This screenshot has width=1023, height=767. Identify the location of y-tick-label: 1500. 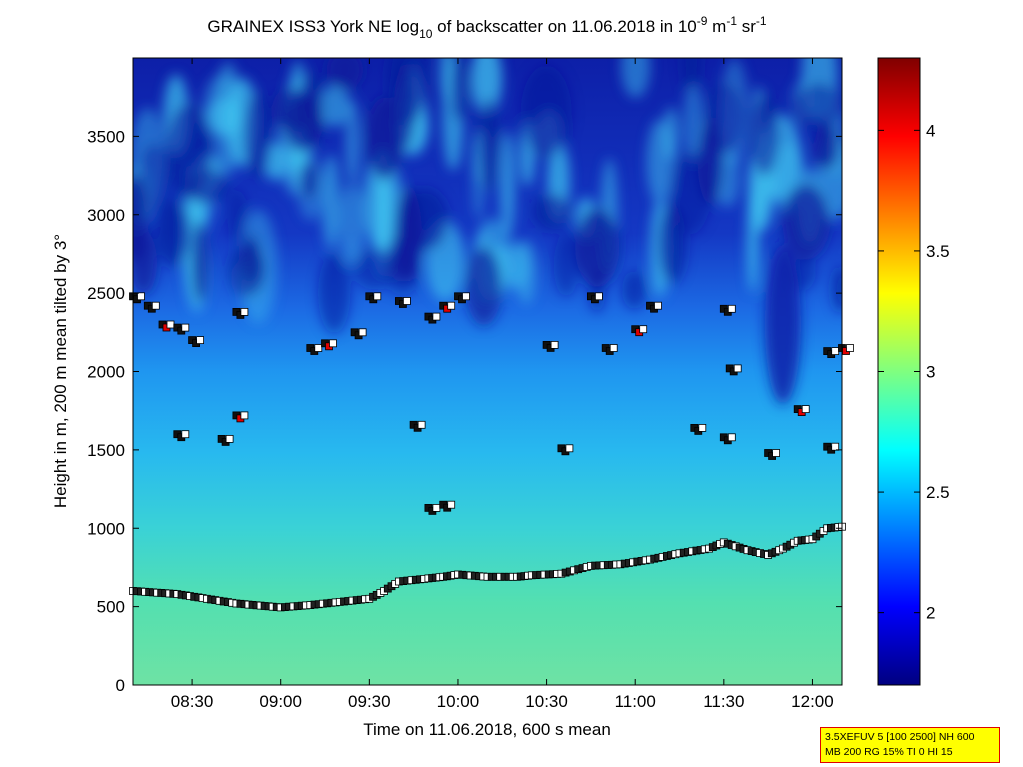
(106, 450).